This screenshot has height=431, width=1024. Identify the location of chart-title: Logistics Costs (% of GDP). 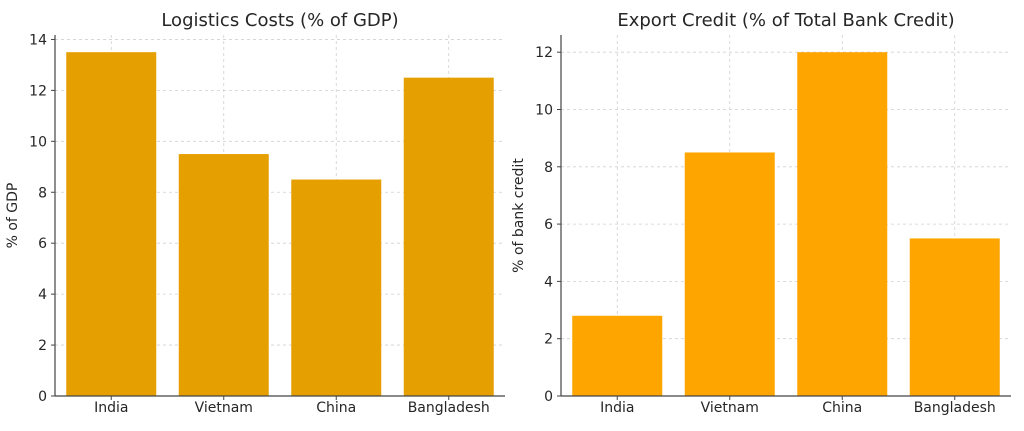
(279, 20).